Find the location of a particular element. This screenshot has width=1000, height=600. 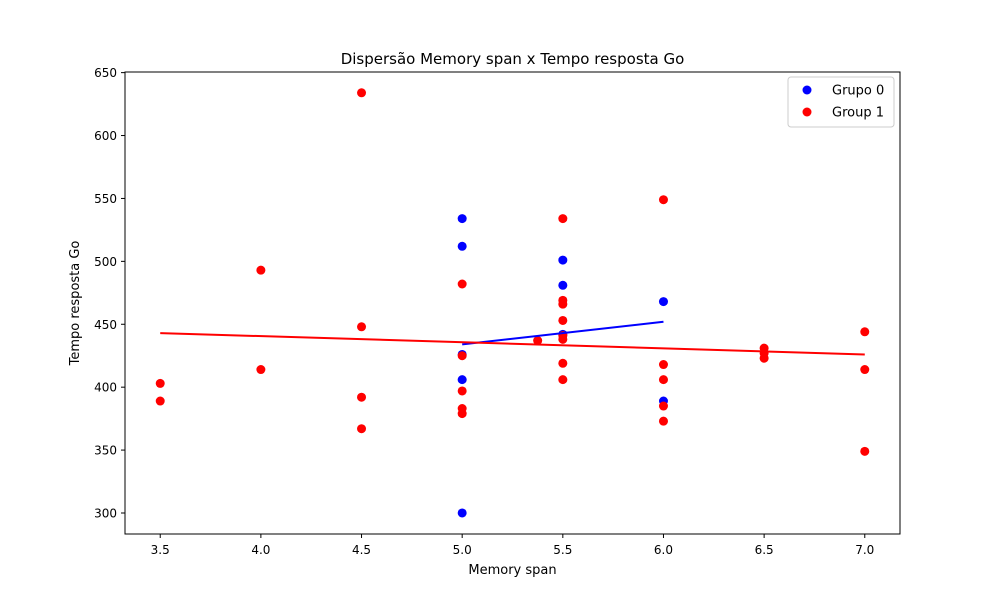

legend: Grupo 0 Group 1 is located at coordinates (841, 102).